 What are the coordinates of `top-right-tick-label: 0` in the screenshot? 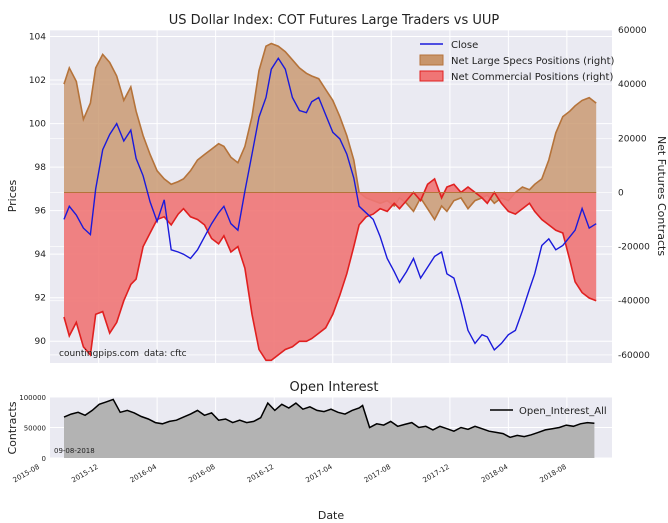 It's located at (621, 193).